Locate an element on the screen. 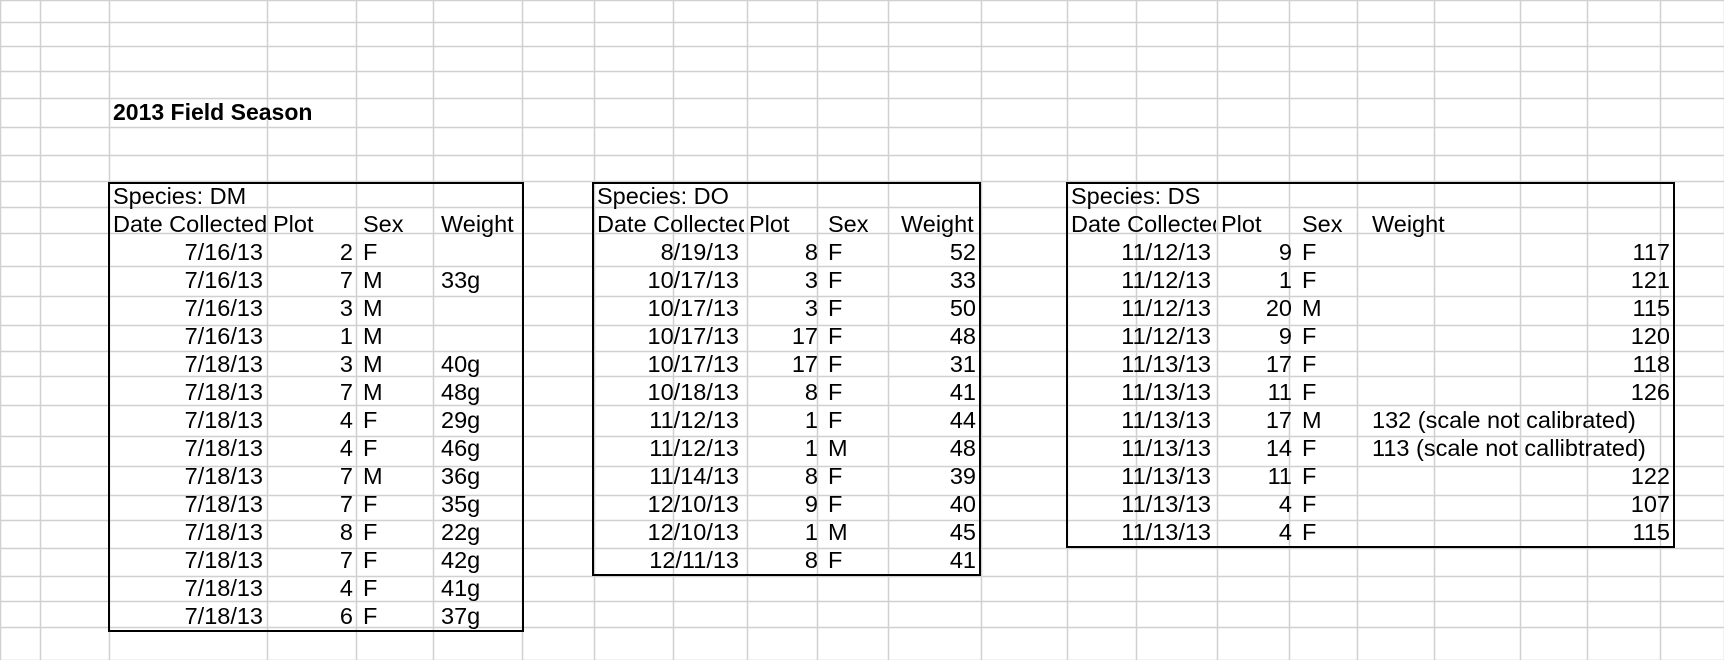  cell-weight: 40g is located at coordinates (461, 364).